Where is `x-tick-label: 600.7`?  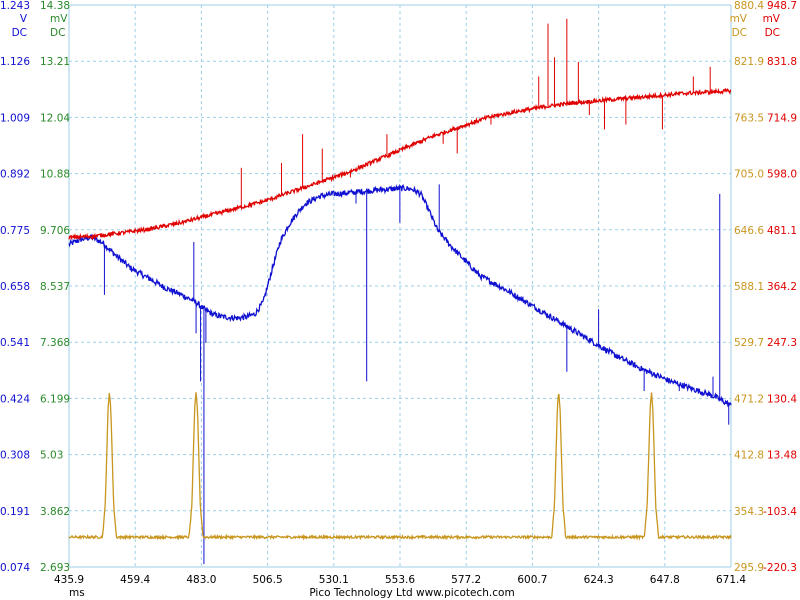
x-tick-label: 600.7 is located at coordinates (532, 580).